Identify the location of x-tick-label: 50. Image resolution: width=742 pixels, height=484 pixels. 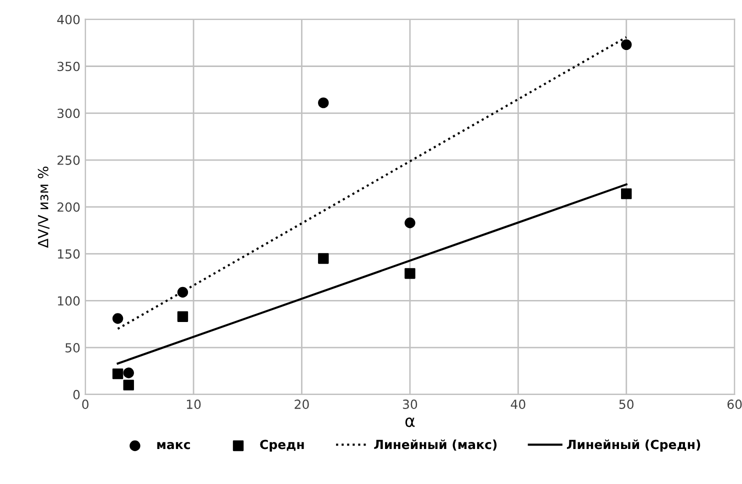
(626, 404).